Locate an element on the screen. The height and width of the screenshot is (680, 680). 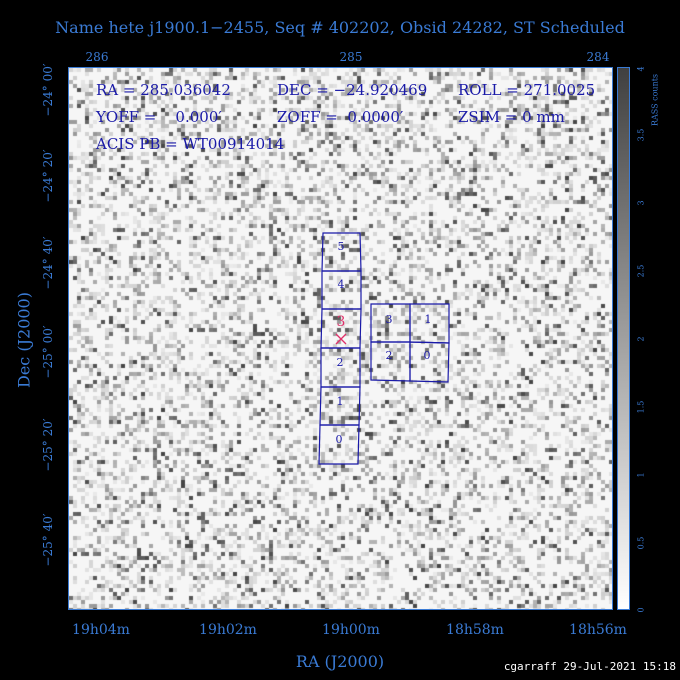
cbar-tick-2: 1 is located at coordinates (641, 475).